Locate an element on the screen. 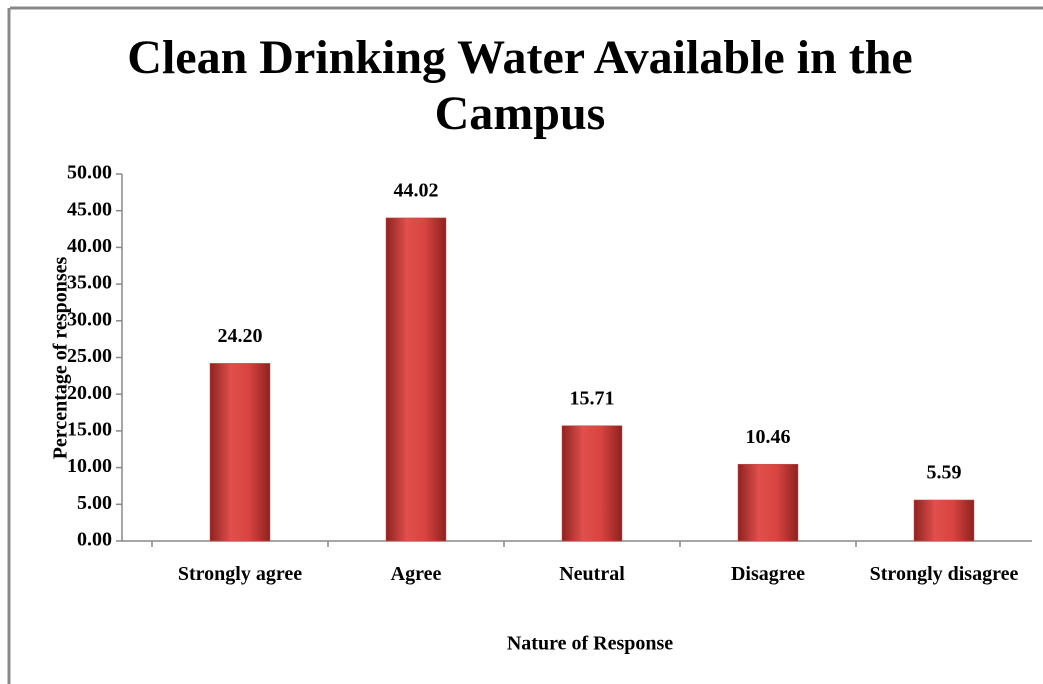 The height and width of the screenshot is (684, 1043). y-tick-label: 20.00 is located at coordinates (89, 393).